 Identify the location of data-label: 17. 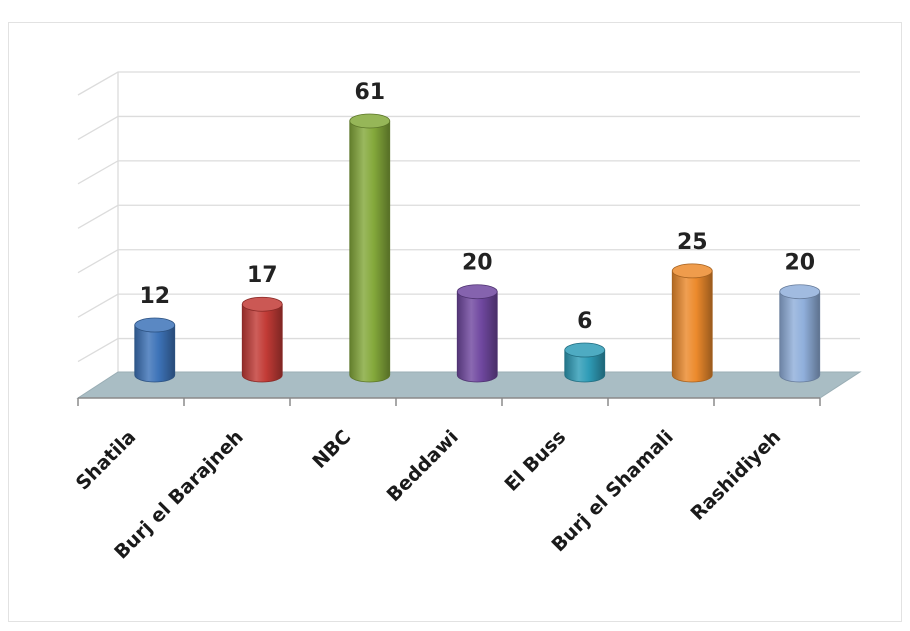
(262, 275).